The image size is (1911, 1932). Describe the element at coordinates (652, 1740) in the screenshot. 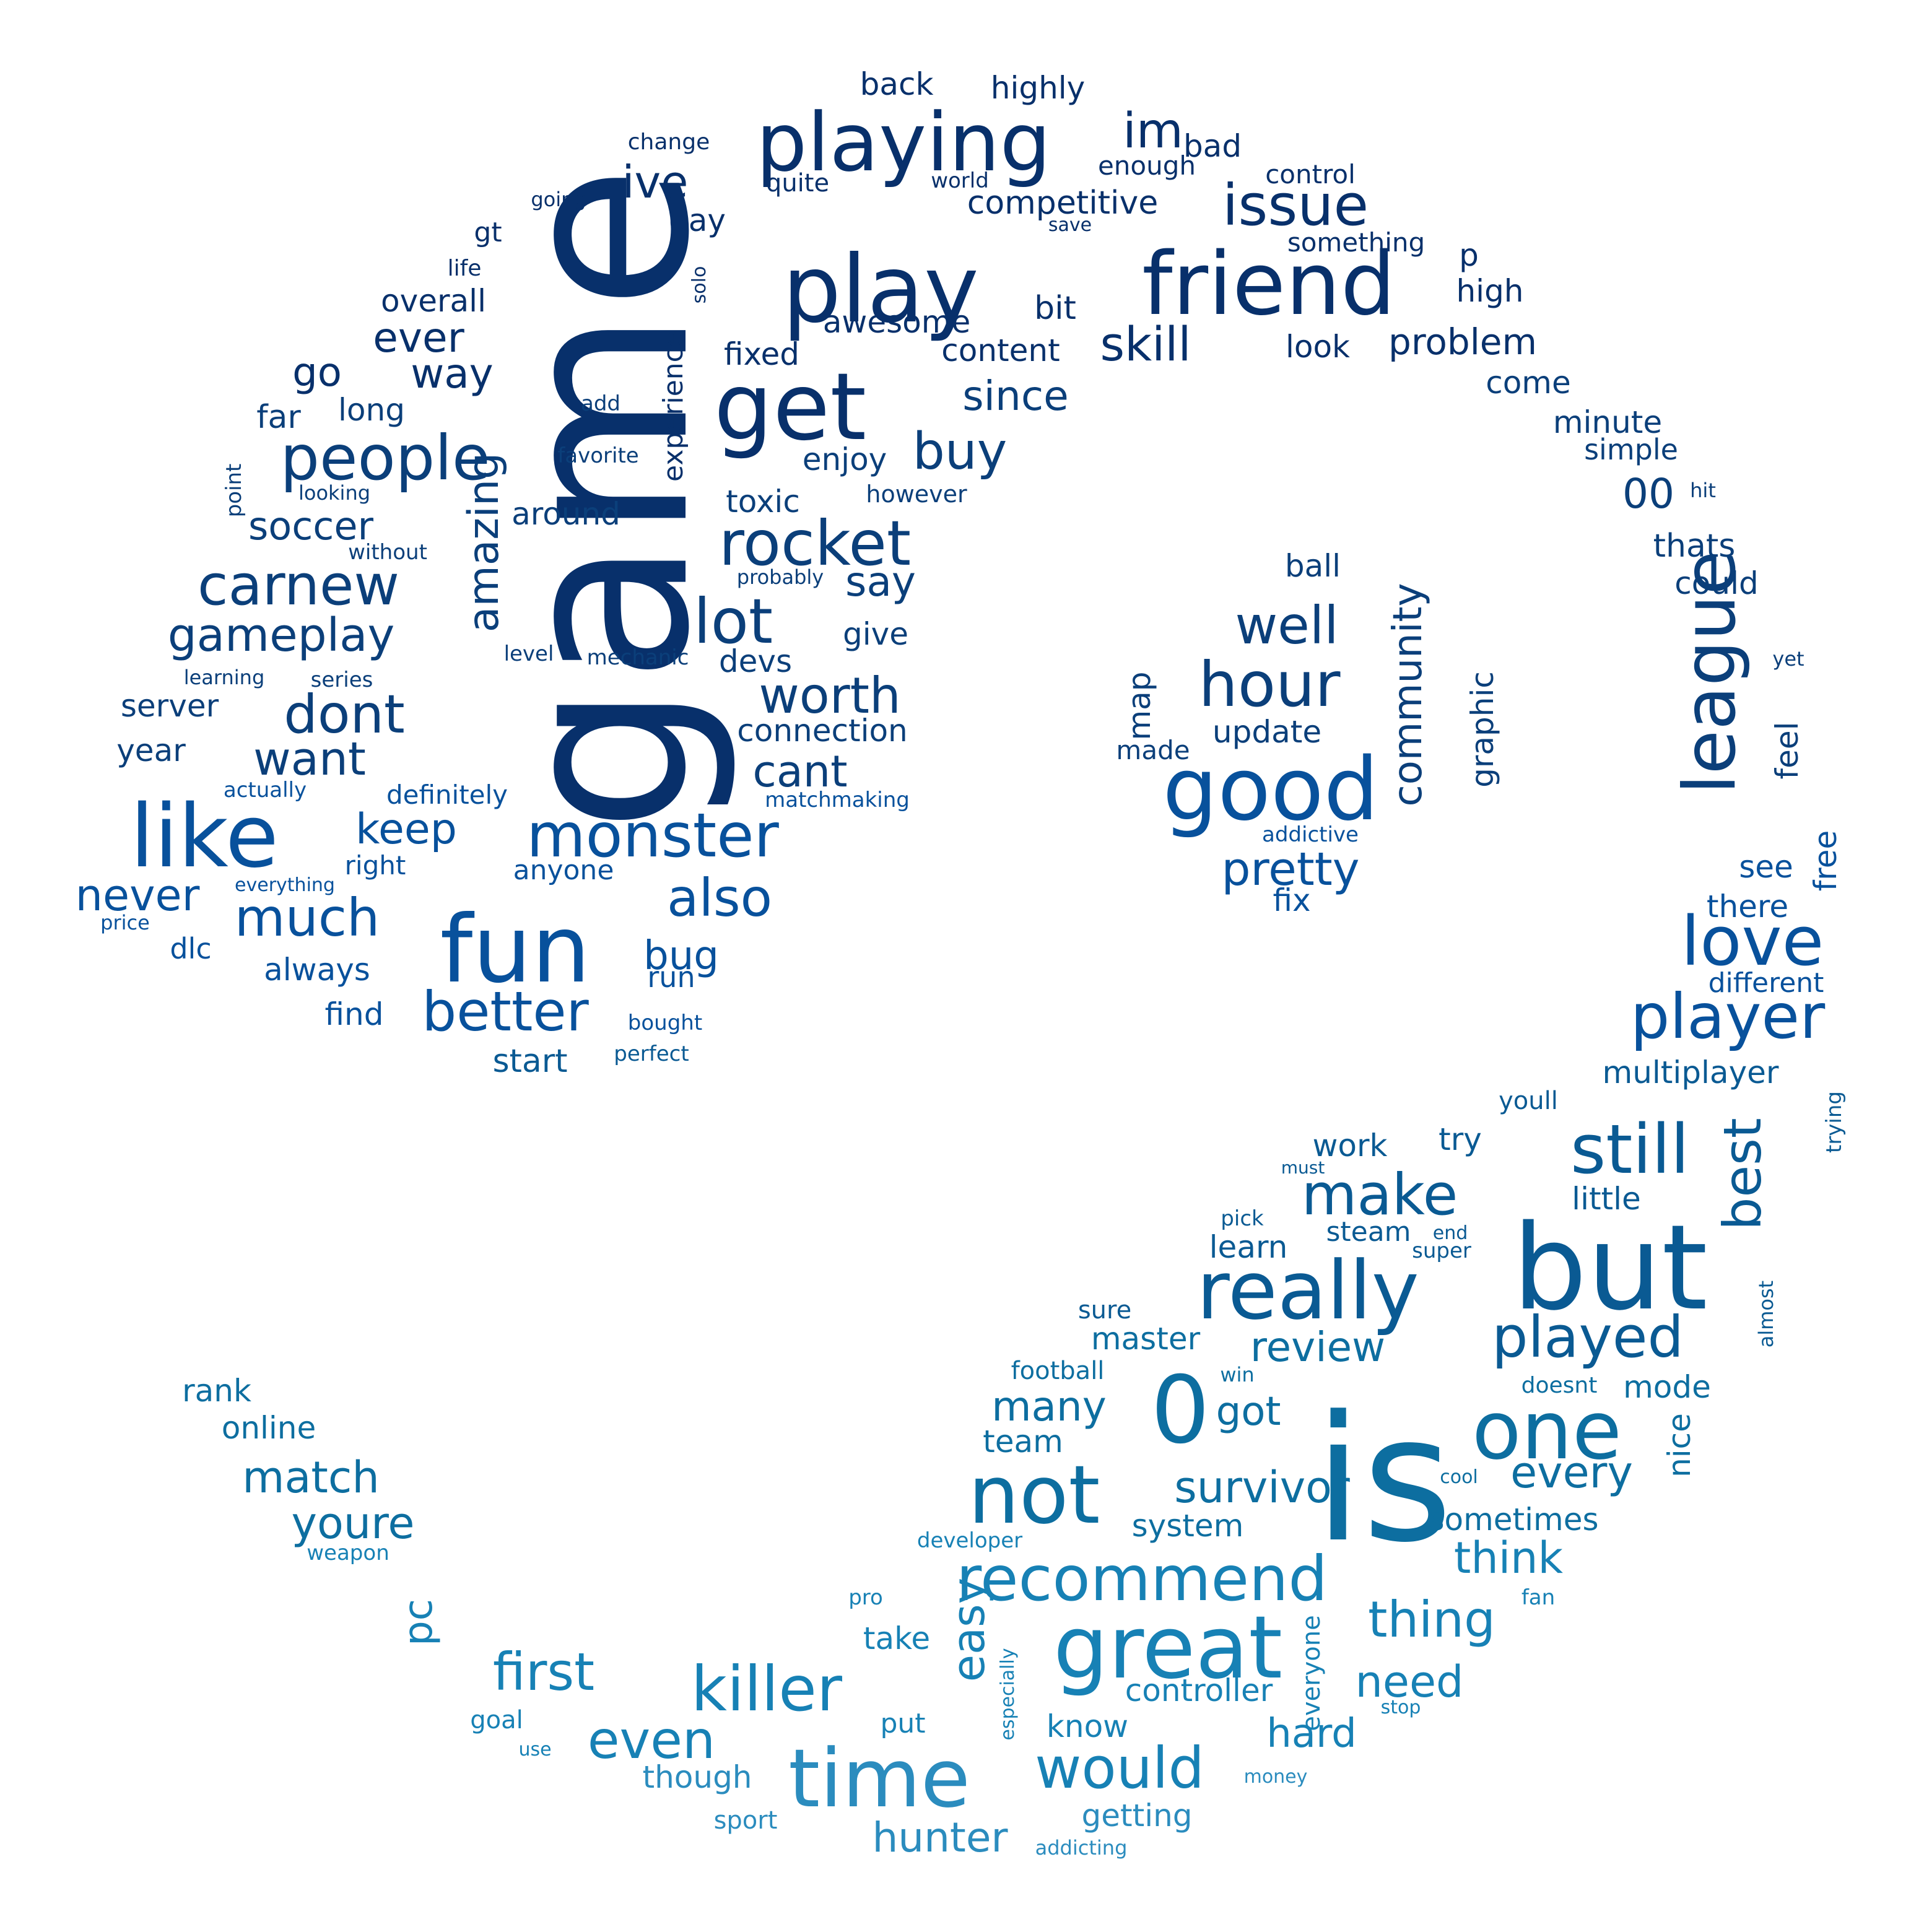

I see `cloud-word-even: even` at that location.